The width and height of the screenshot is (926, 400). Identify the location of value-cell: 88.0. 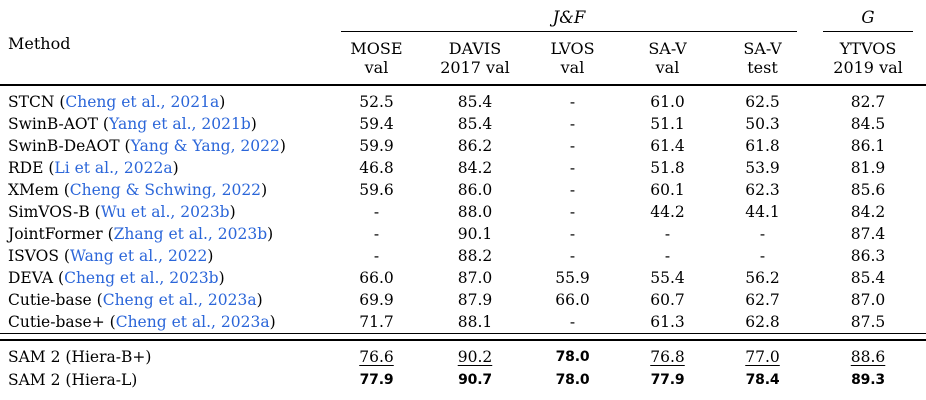
(475, 212).